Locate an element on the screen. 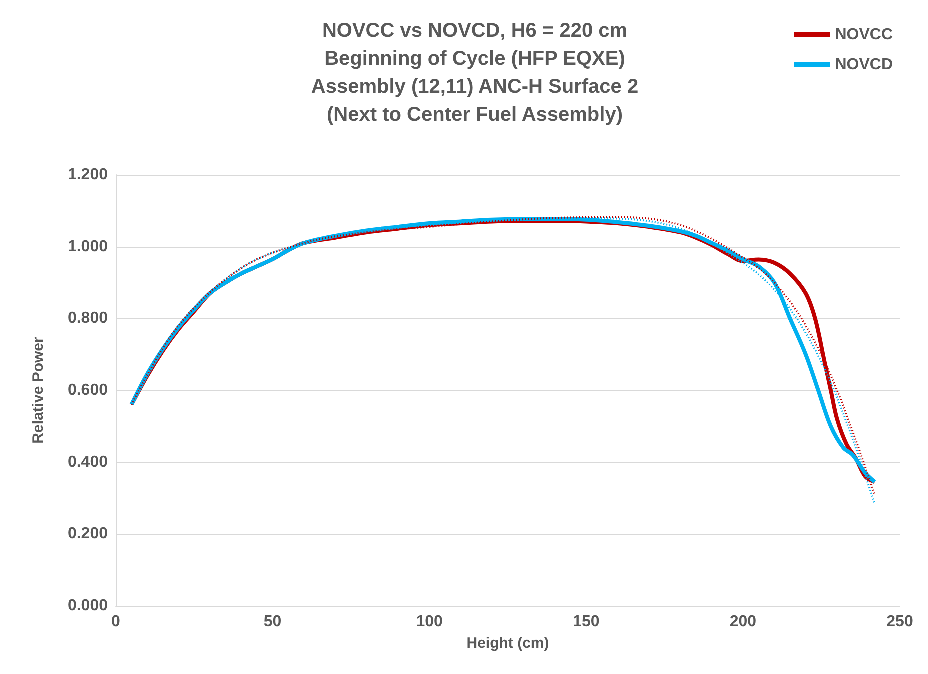 Image resolution: width=928 pixels, height=674 pixels. y-tick-label: 1.200 is located at coordinates (88, 175).